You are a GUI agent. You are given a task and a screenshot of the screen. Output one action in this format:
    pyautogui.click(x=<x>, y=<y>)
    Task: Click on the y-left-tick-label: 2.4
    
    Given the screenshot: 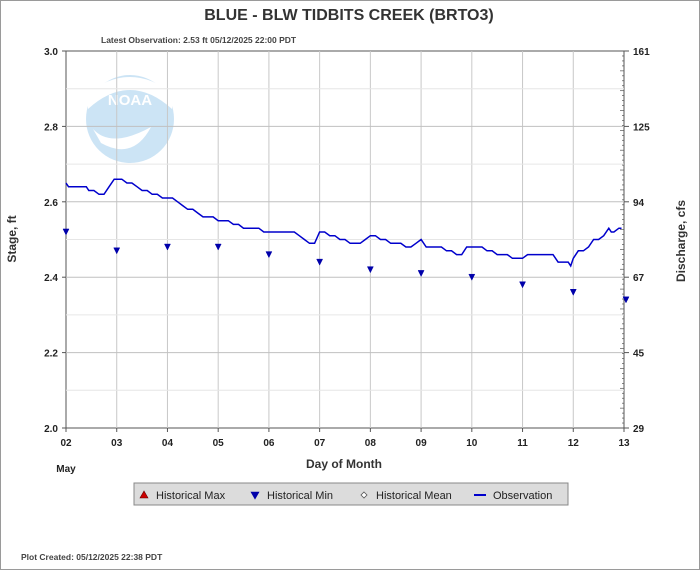 What is the action you would take?
    pyautogui.click(x=51, y=278)
    